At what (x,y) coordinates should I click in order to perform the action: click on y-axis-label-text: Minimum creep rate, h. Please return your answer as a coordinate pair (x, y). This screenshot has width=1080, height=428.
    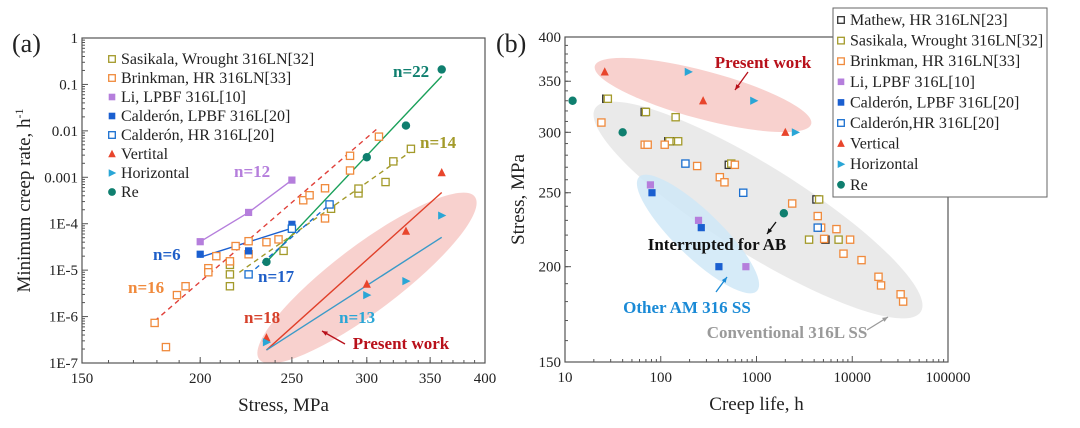
    Looking at the image, I should click on (24, 205).